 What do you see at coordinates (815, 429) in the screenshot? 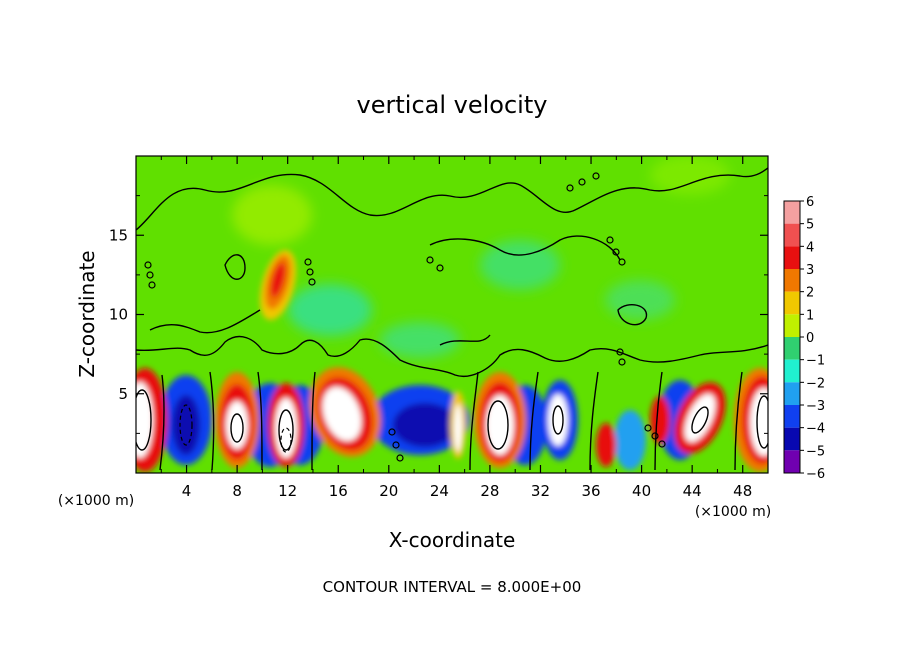
I see `colorbar-tick-label: −4` at bounding box center [815, 429].